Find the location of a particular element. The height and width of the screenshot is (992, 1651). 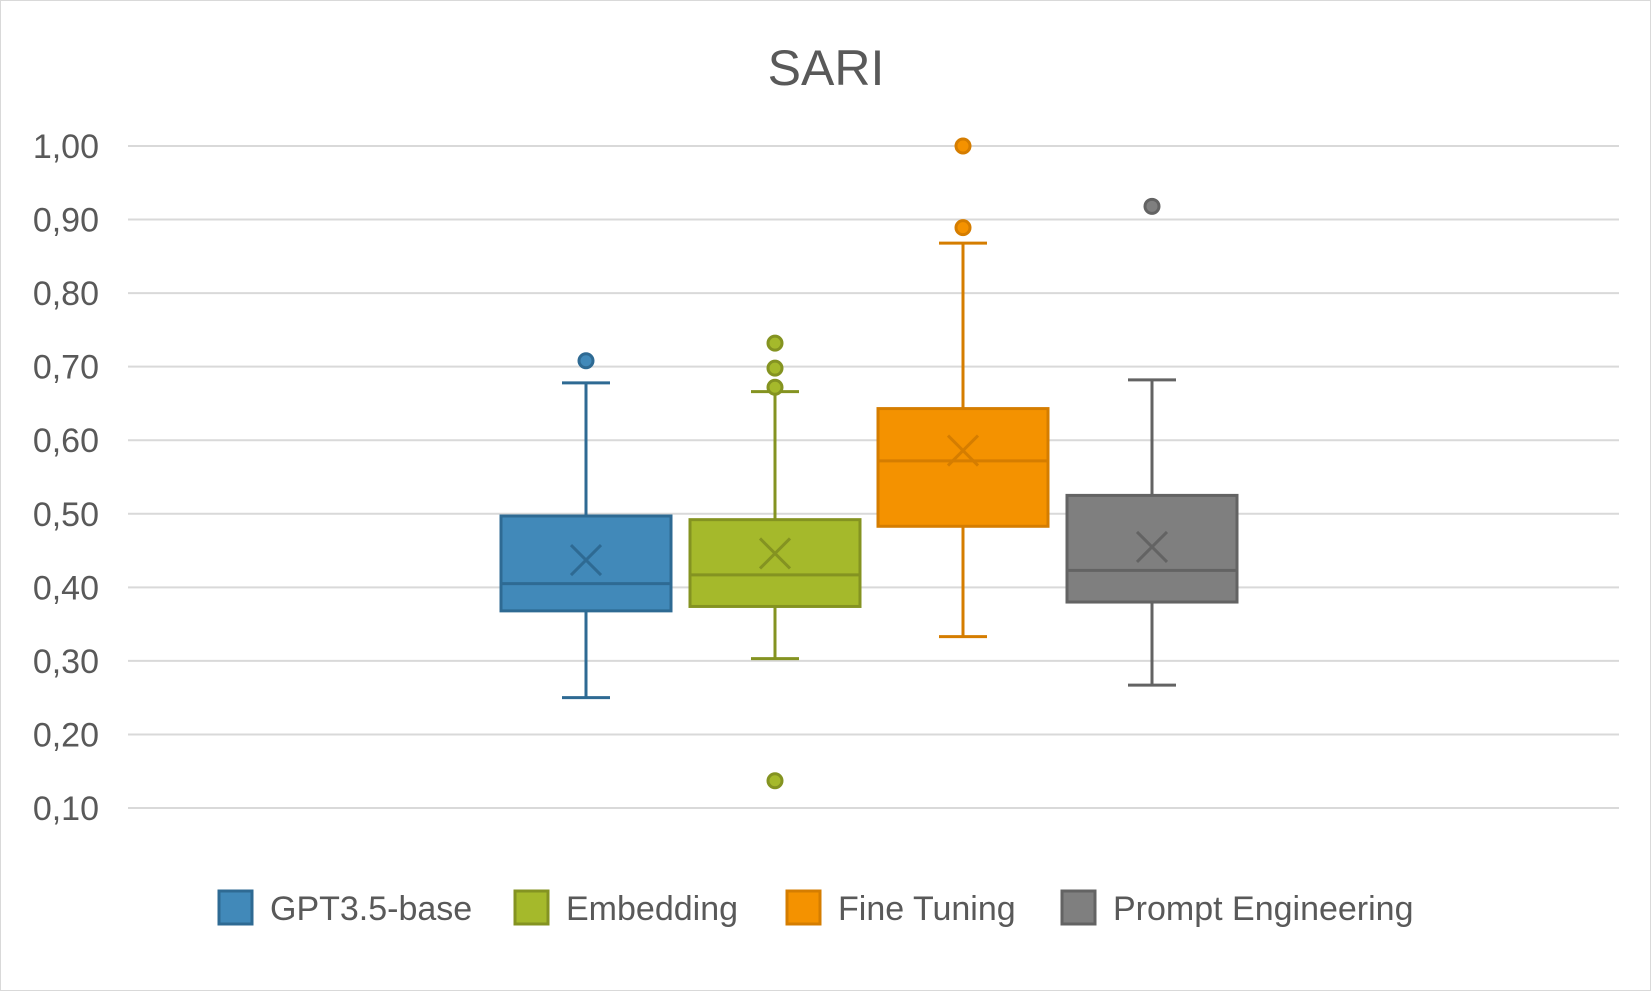

legend-label: Fine Tuning is located at coordinates (927, 909).